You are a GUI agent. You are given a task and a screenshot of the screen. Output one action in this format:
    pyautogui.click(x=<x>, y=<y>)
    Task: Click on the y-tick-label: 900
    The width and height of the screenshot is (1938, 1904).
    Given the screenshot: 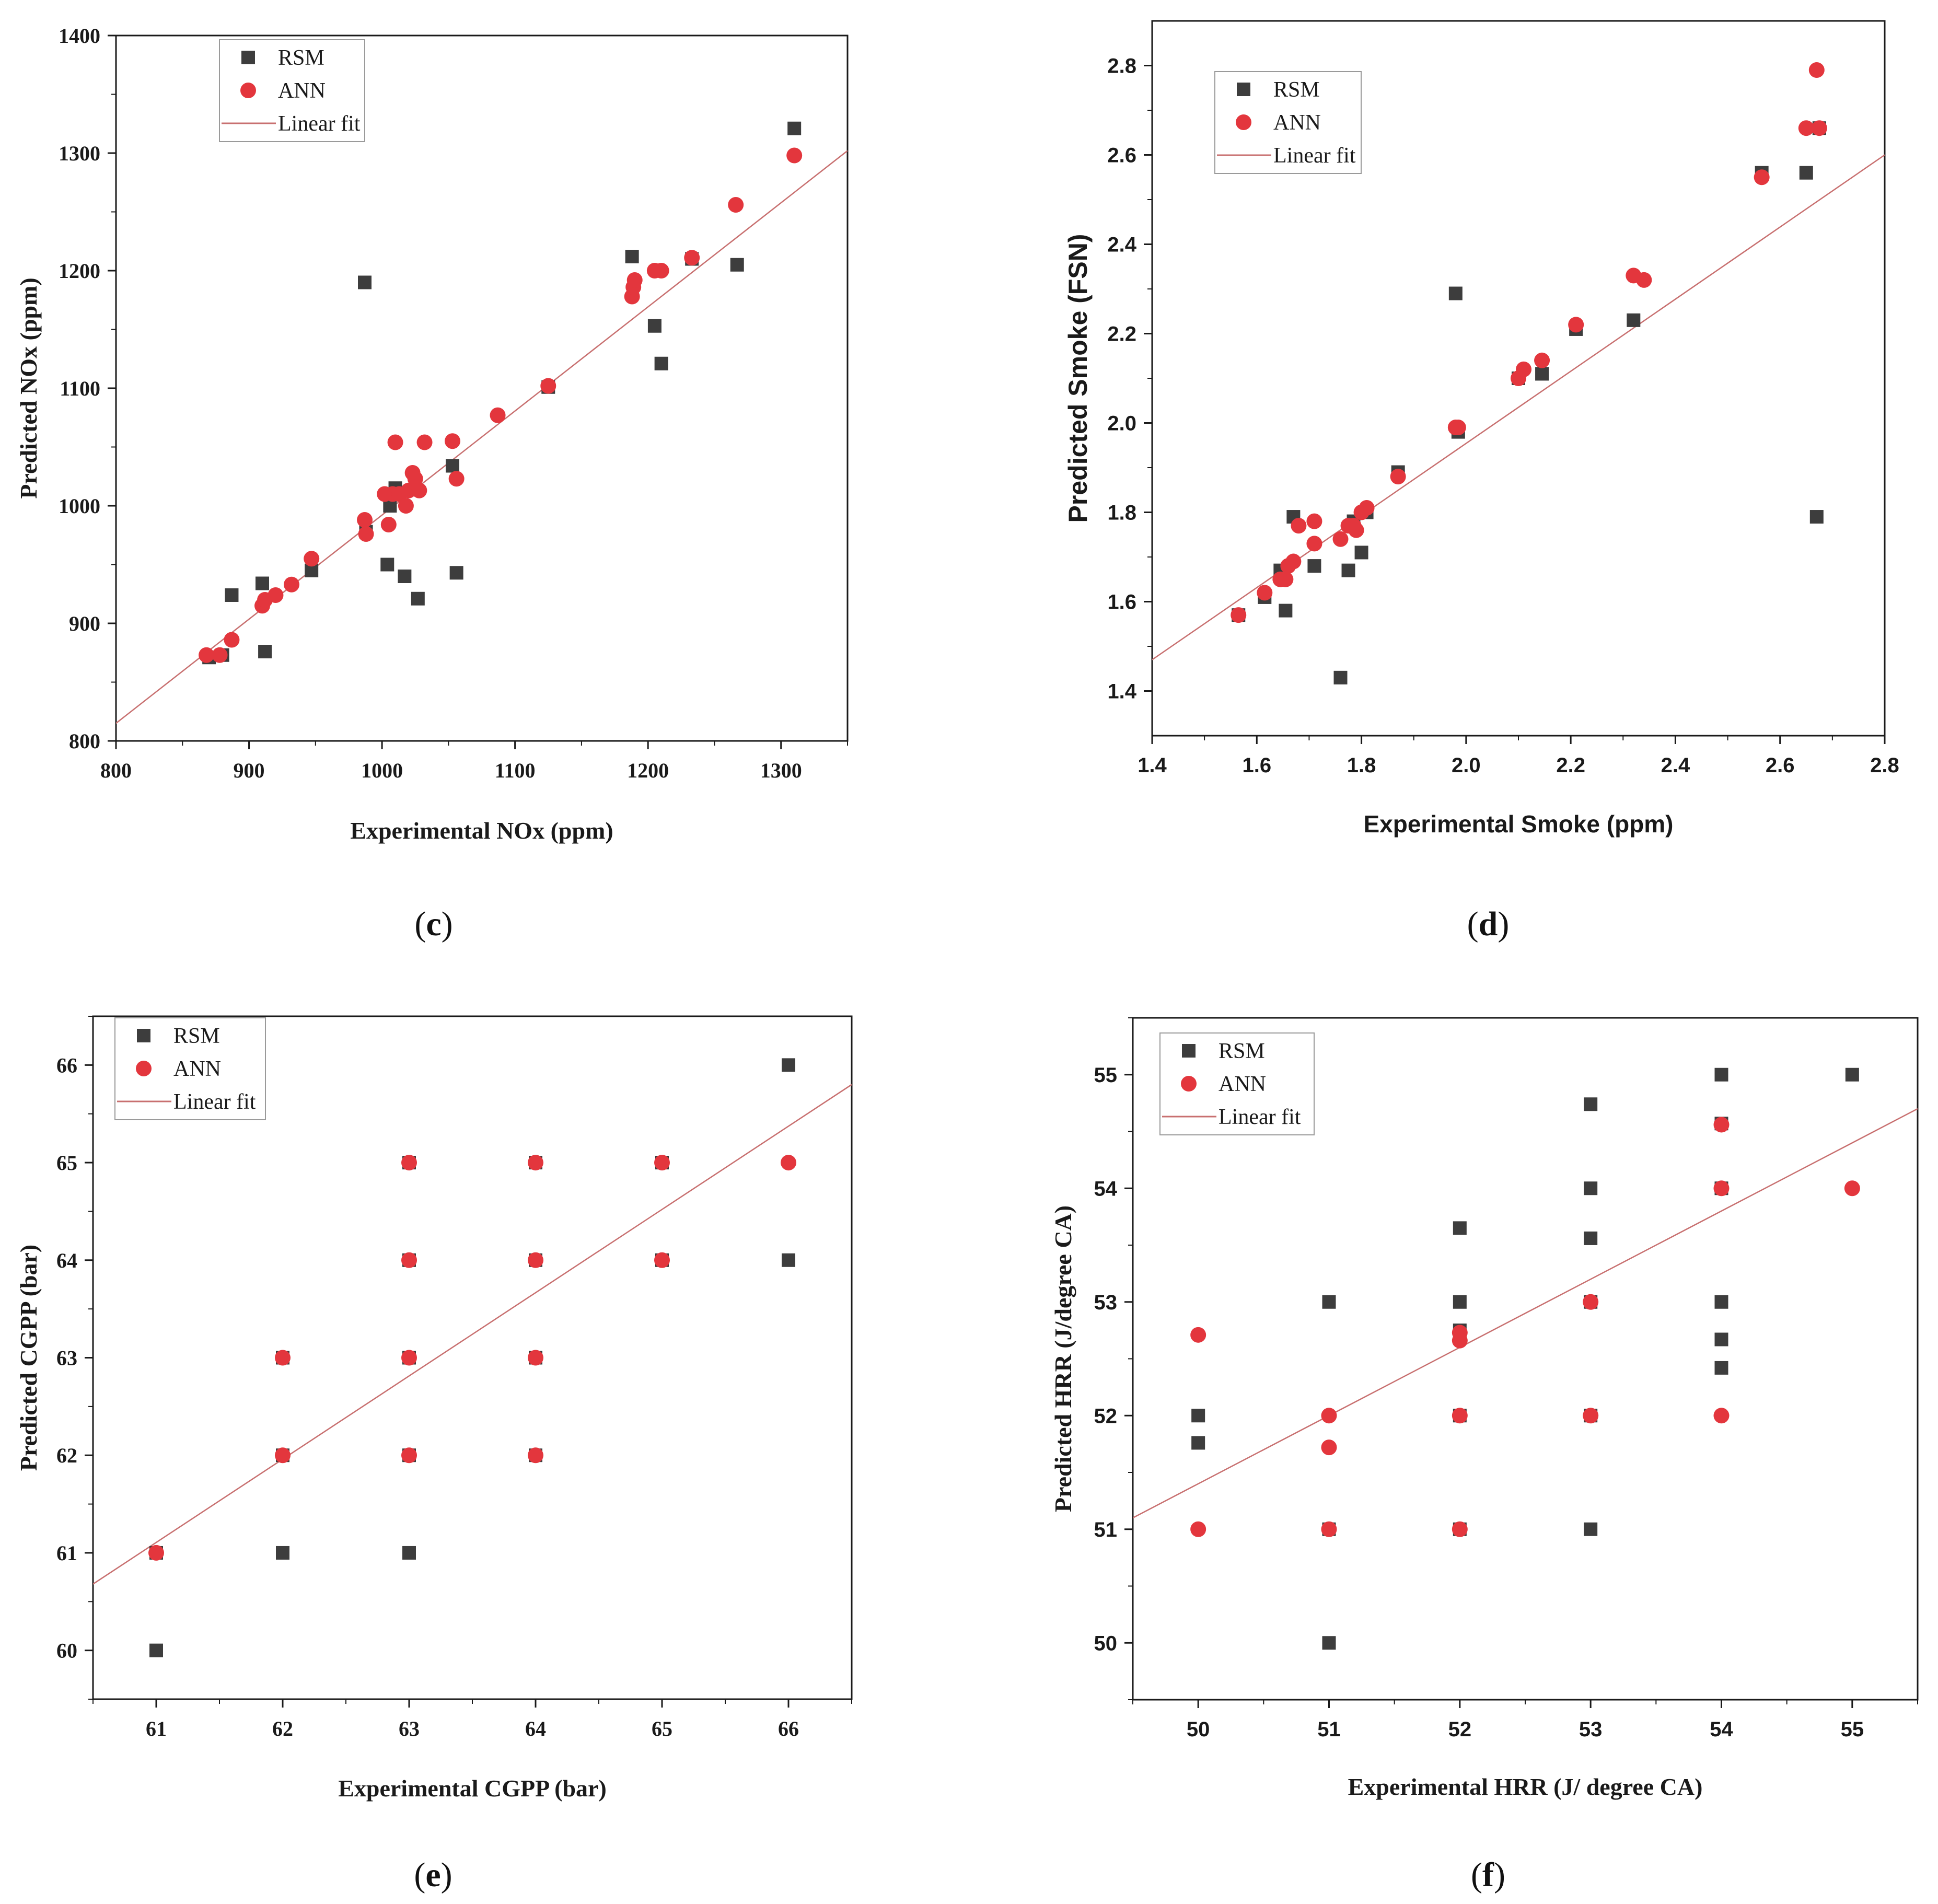 What is the action you would take?
    pyautogui.click(x=84, y=623)
    